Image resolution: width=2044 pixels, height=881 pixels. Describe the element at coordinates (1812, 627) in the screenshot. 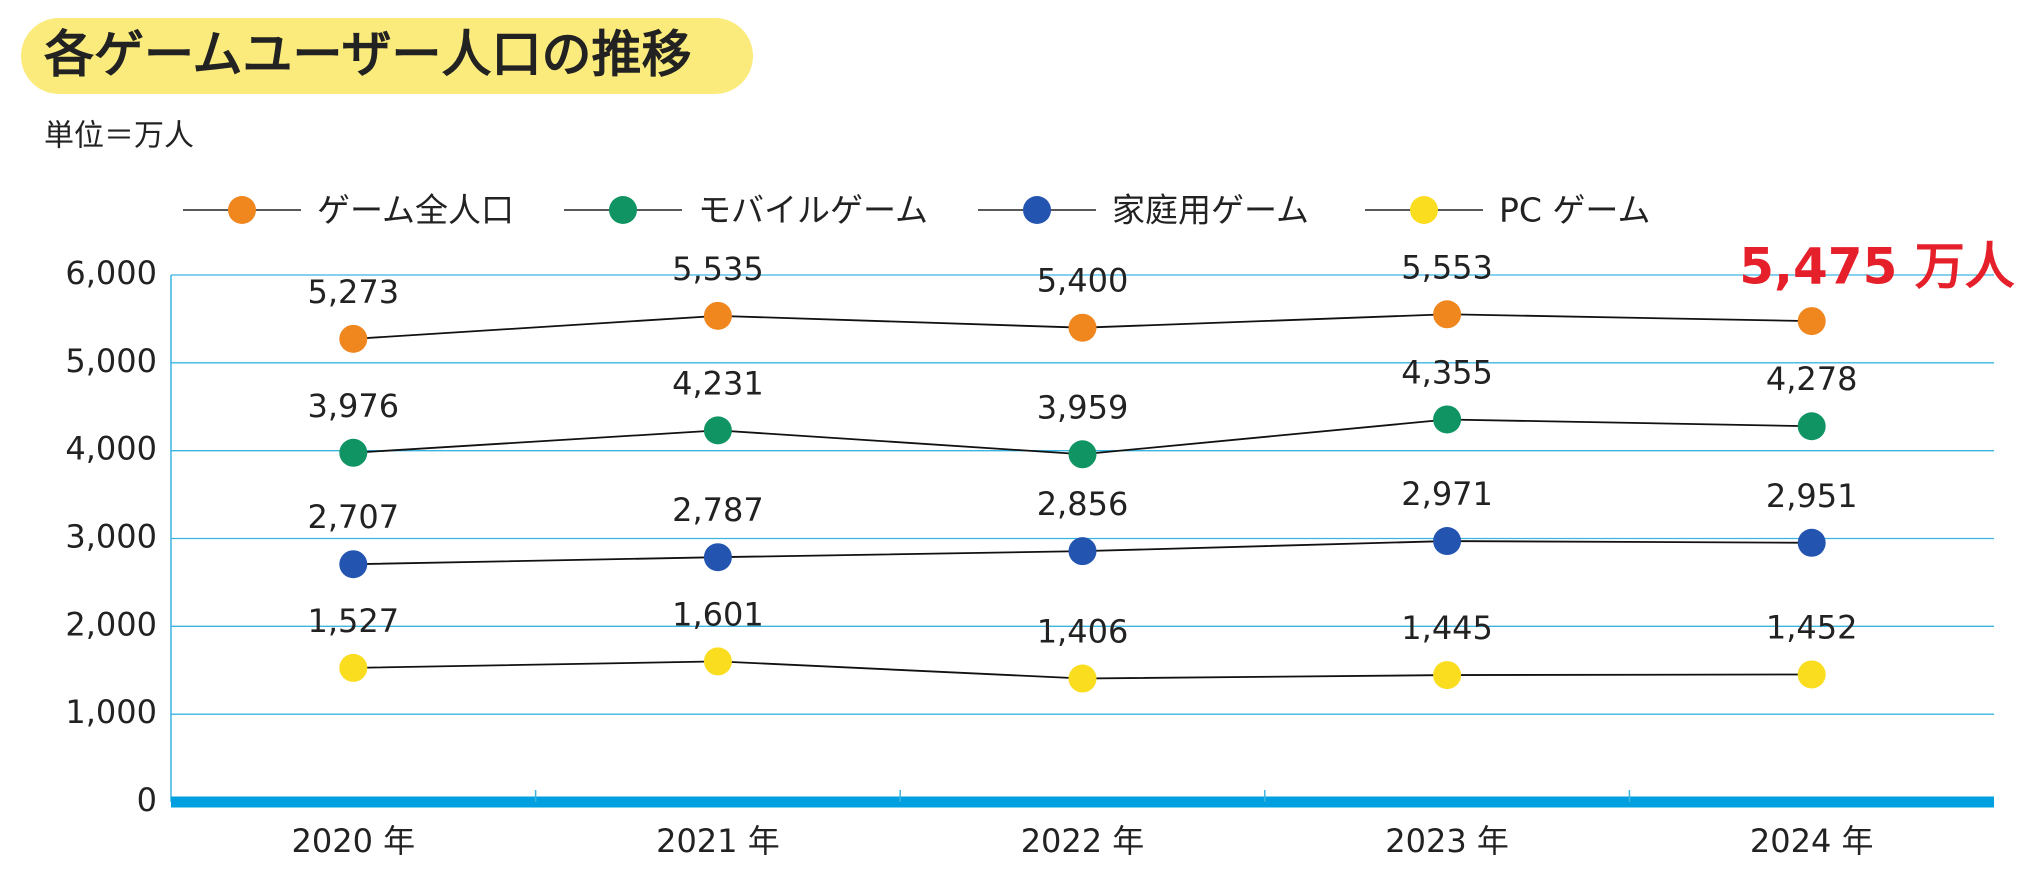

I see `value-label: 1,452` at that location.